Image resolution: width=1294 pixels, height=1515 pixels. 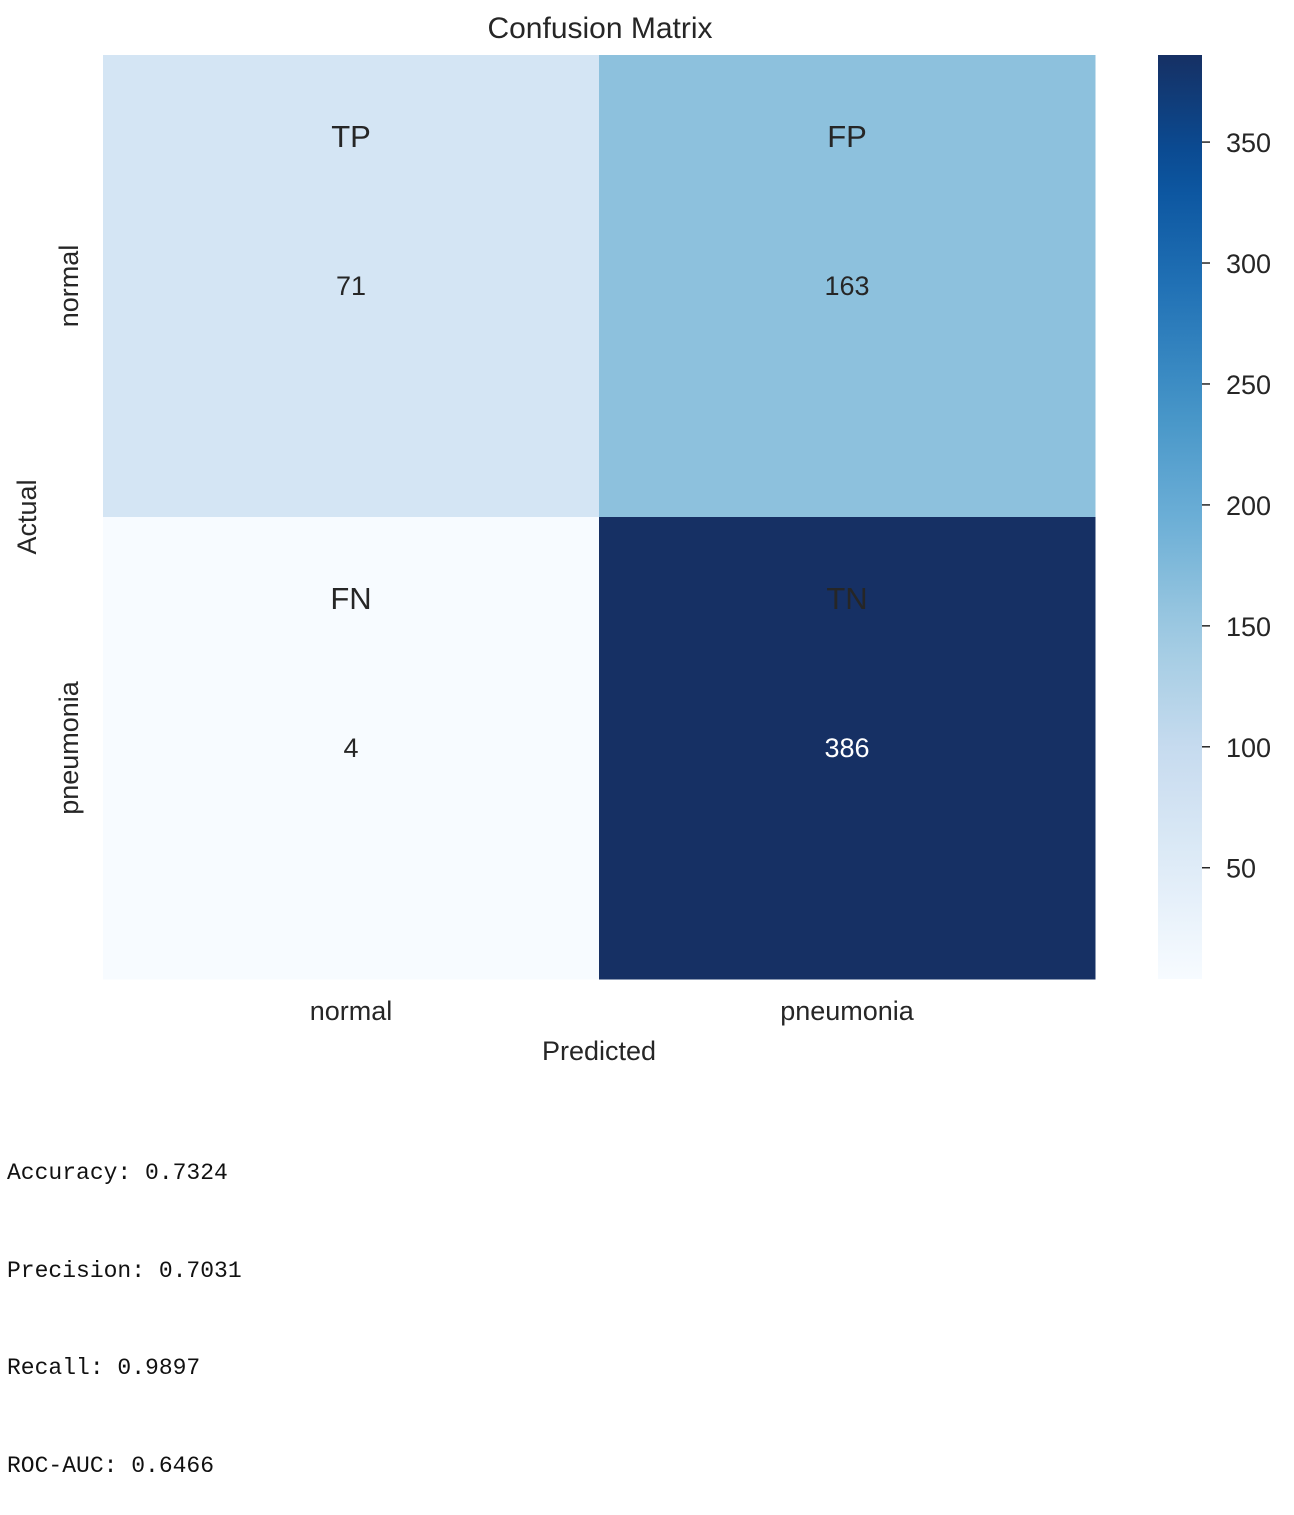 I want to click on colorbar-tick-label: 300, so click(x=1248, y=264).